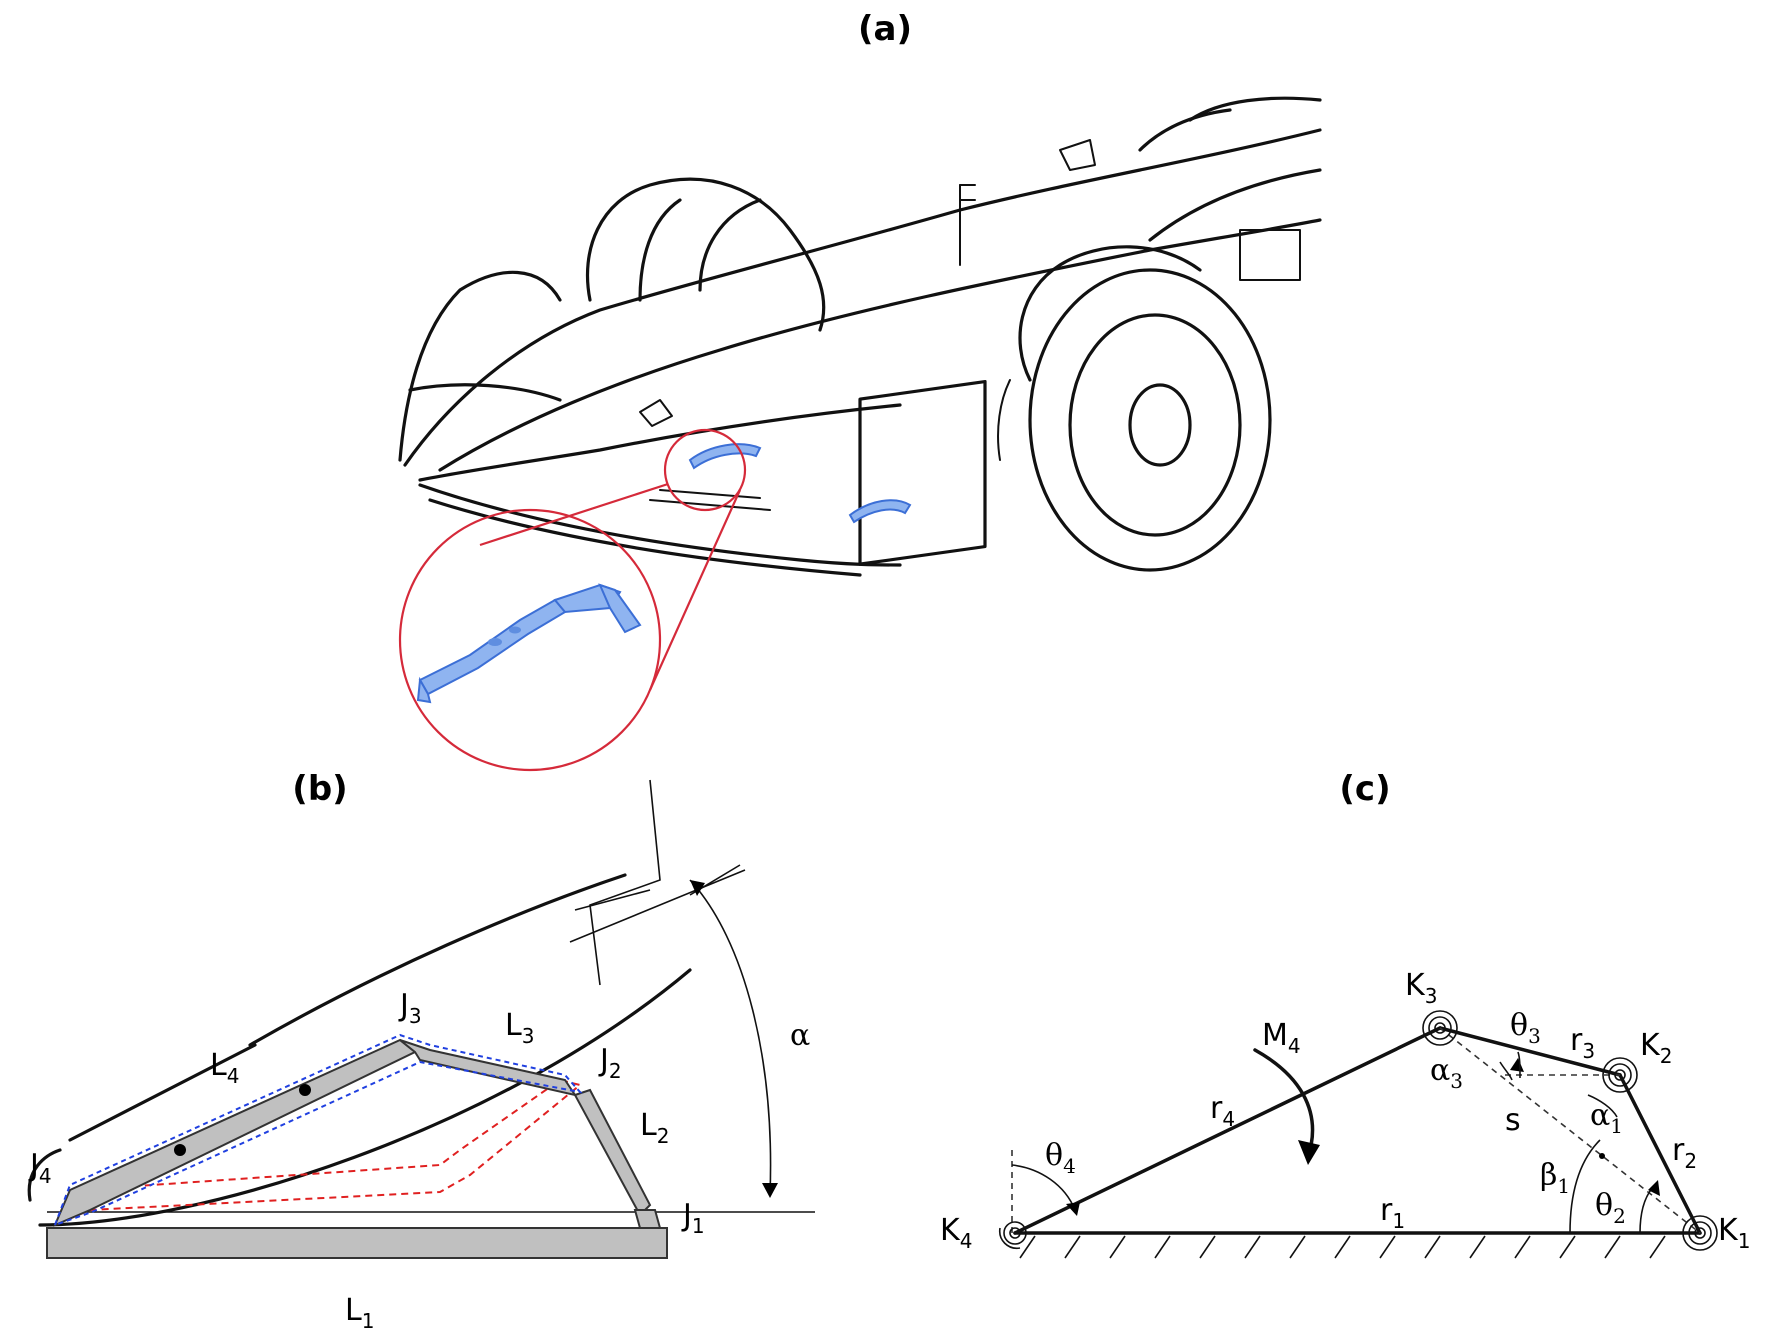  I want to click on curve-left-hook, so click(44, 1175).